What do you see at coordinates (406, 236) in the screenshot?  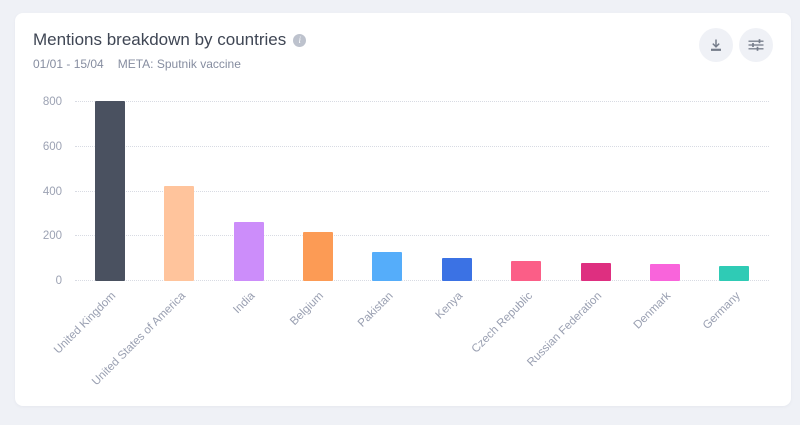 I see `gridline-200: 200` at bounding box center [406, 236].